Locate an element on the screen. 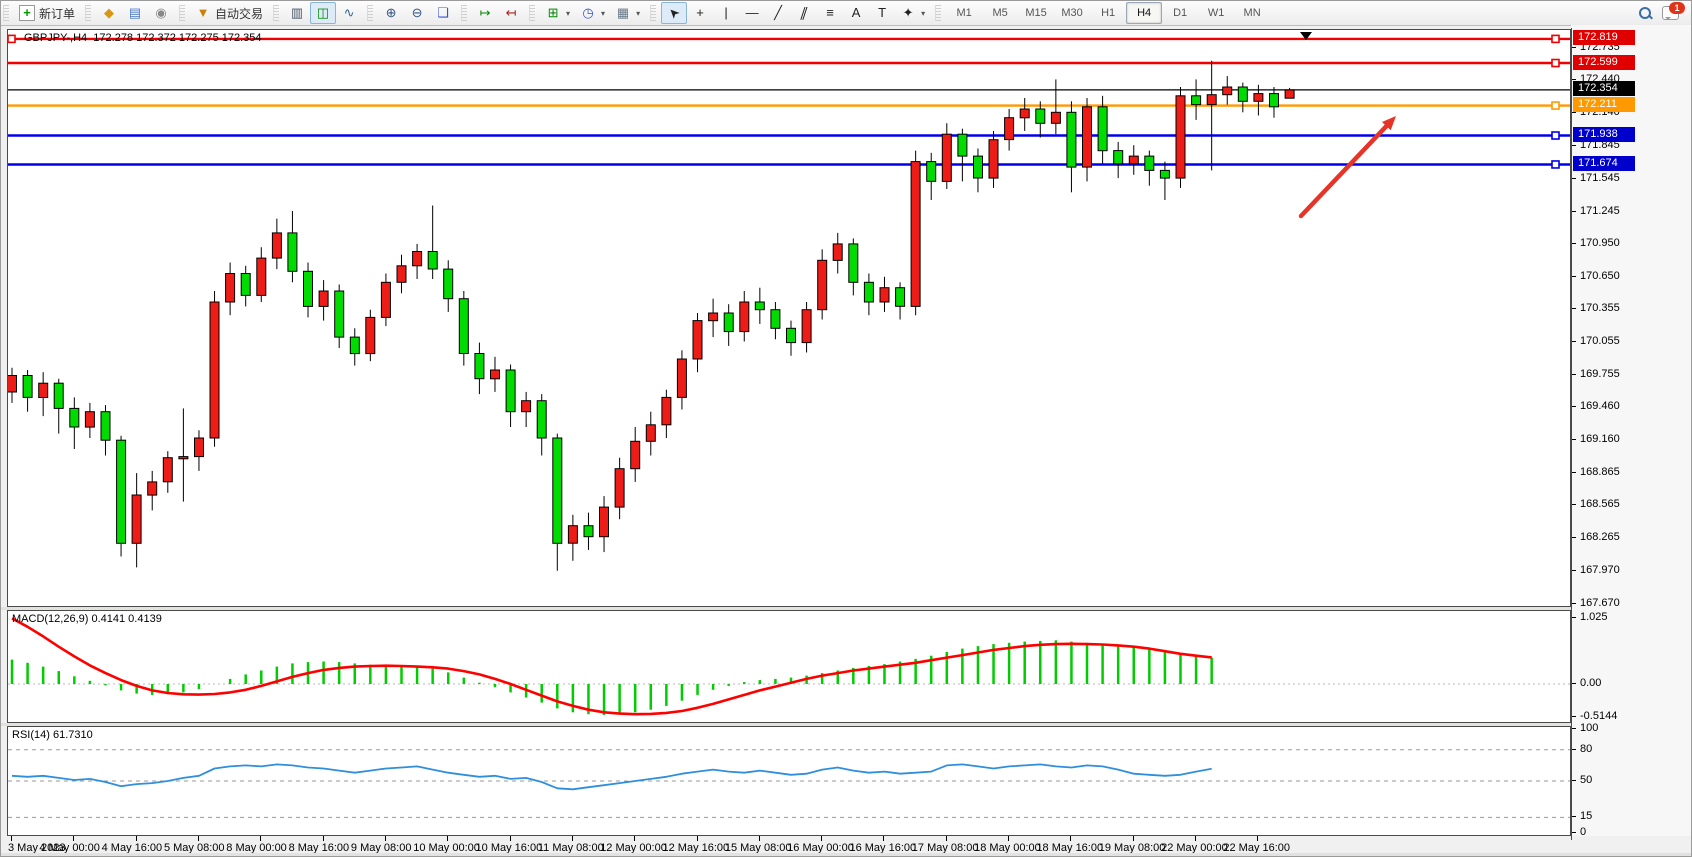 Image resolution: width=1692 pixels, height=857 pixels. timeframe-m5: M5 is located at coordinates (1000, 13).